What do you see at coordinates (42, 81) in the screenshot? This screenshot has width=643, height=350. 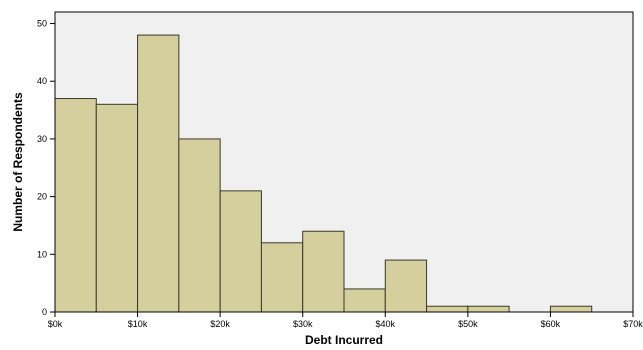 I see `y-tick-label: 40` at bounding box center [42, 81].